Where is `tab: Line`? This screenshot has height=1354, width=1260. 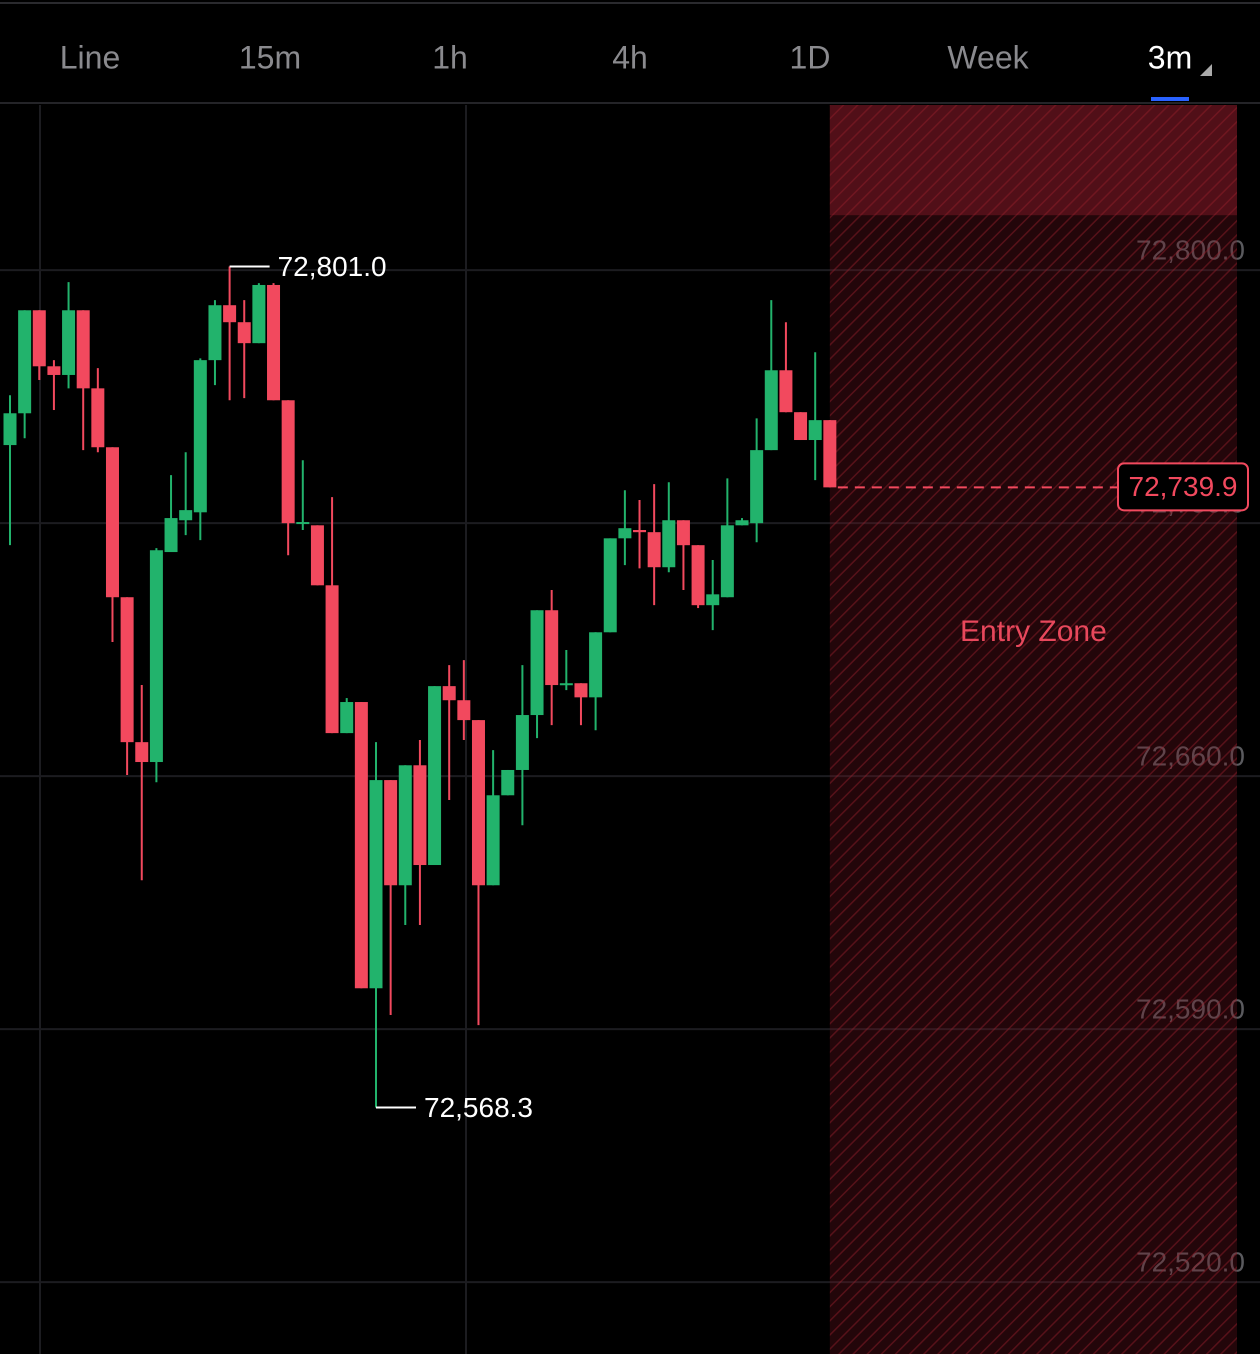 tab: Line is located at coordinates (90, 57).